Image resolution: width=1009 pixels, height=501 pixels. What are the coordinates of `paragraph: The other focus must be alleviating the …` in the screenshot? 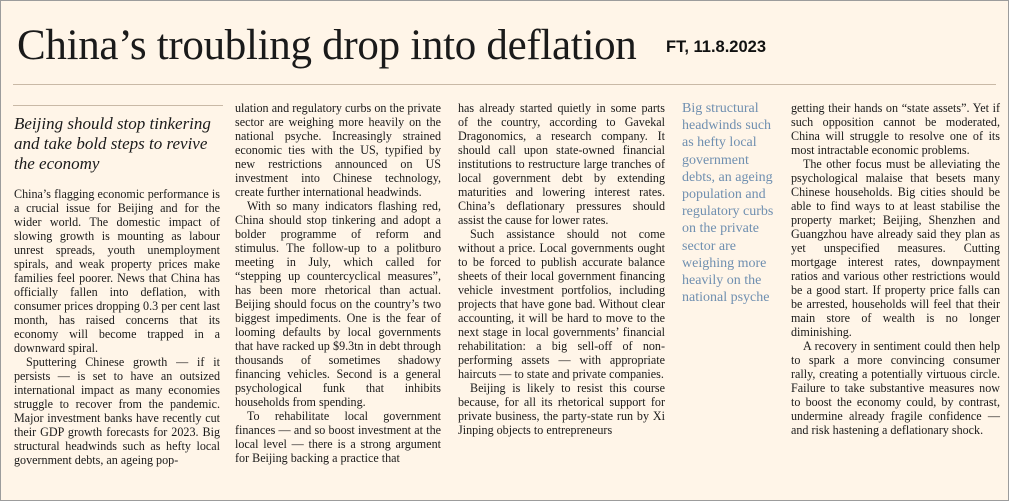 It's located at (895, 248).